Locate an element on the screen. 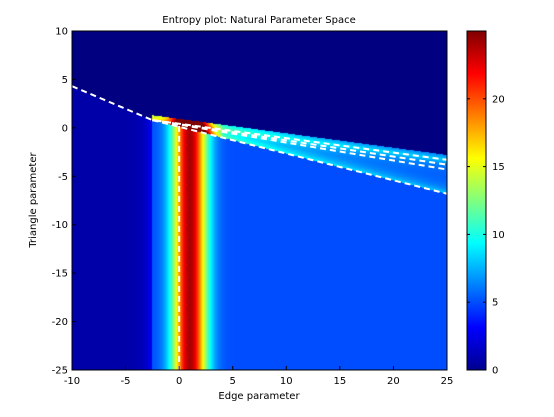 The width and height of the screenshot is (554, 417). x-tick-label: 15 is located at coordinates (339, 381).